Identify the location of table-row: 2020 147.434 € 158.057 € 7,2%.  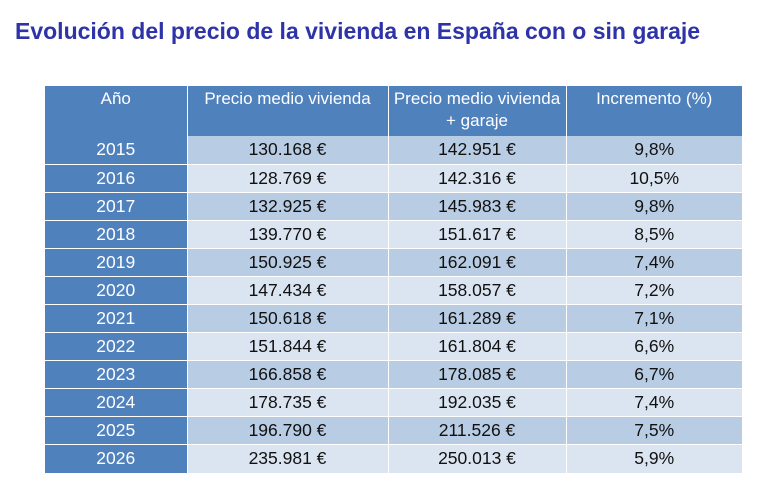
(393, 290).